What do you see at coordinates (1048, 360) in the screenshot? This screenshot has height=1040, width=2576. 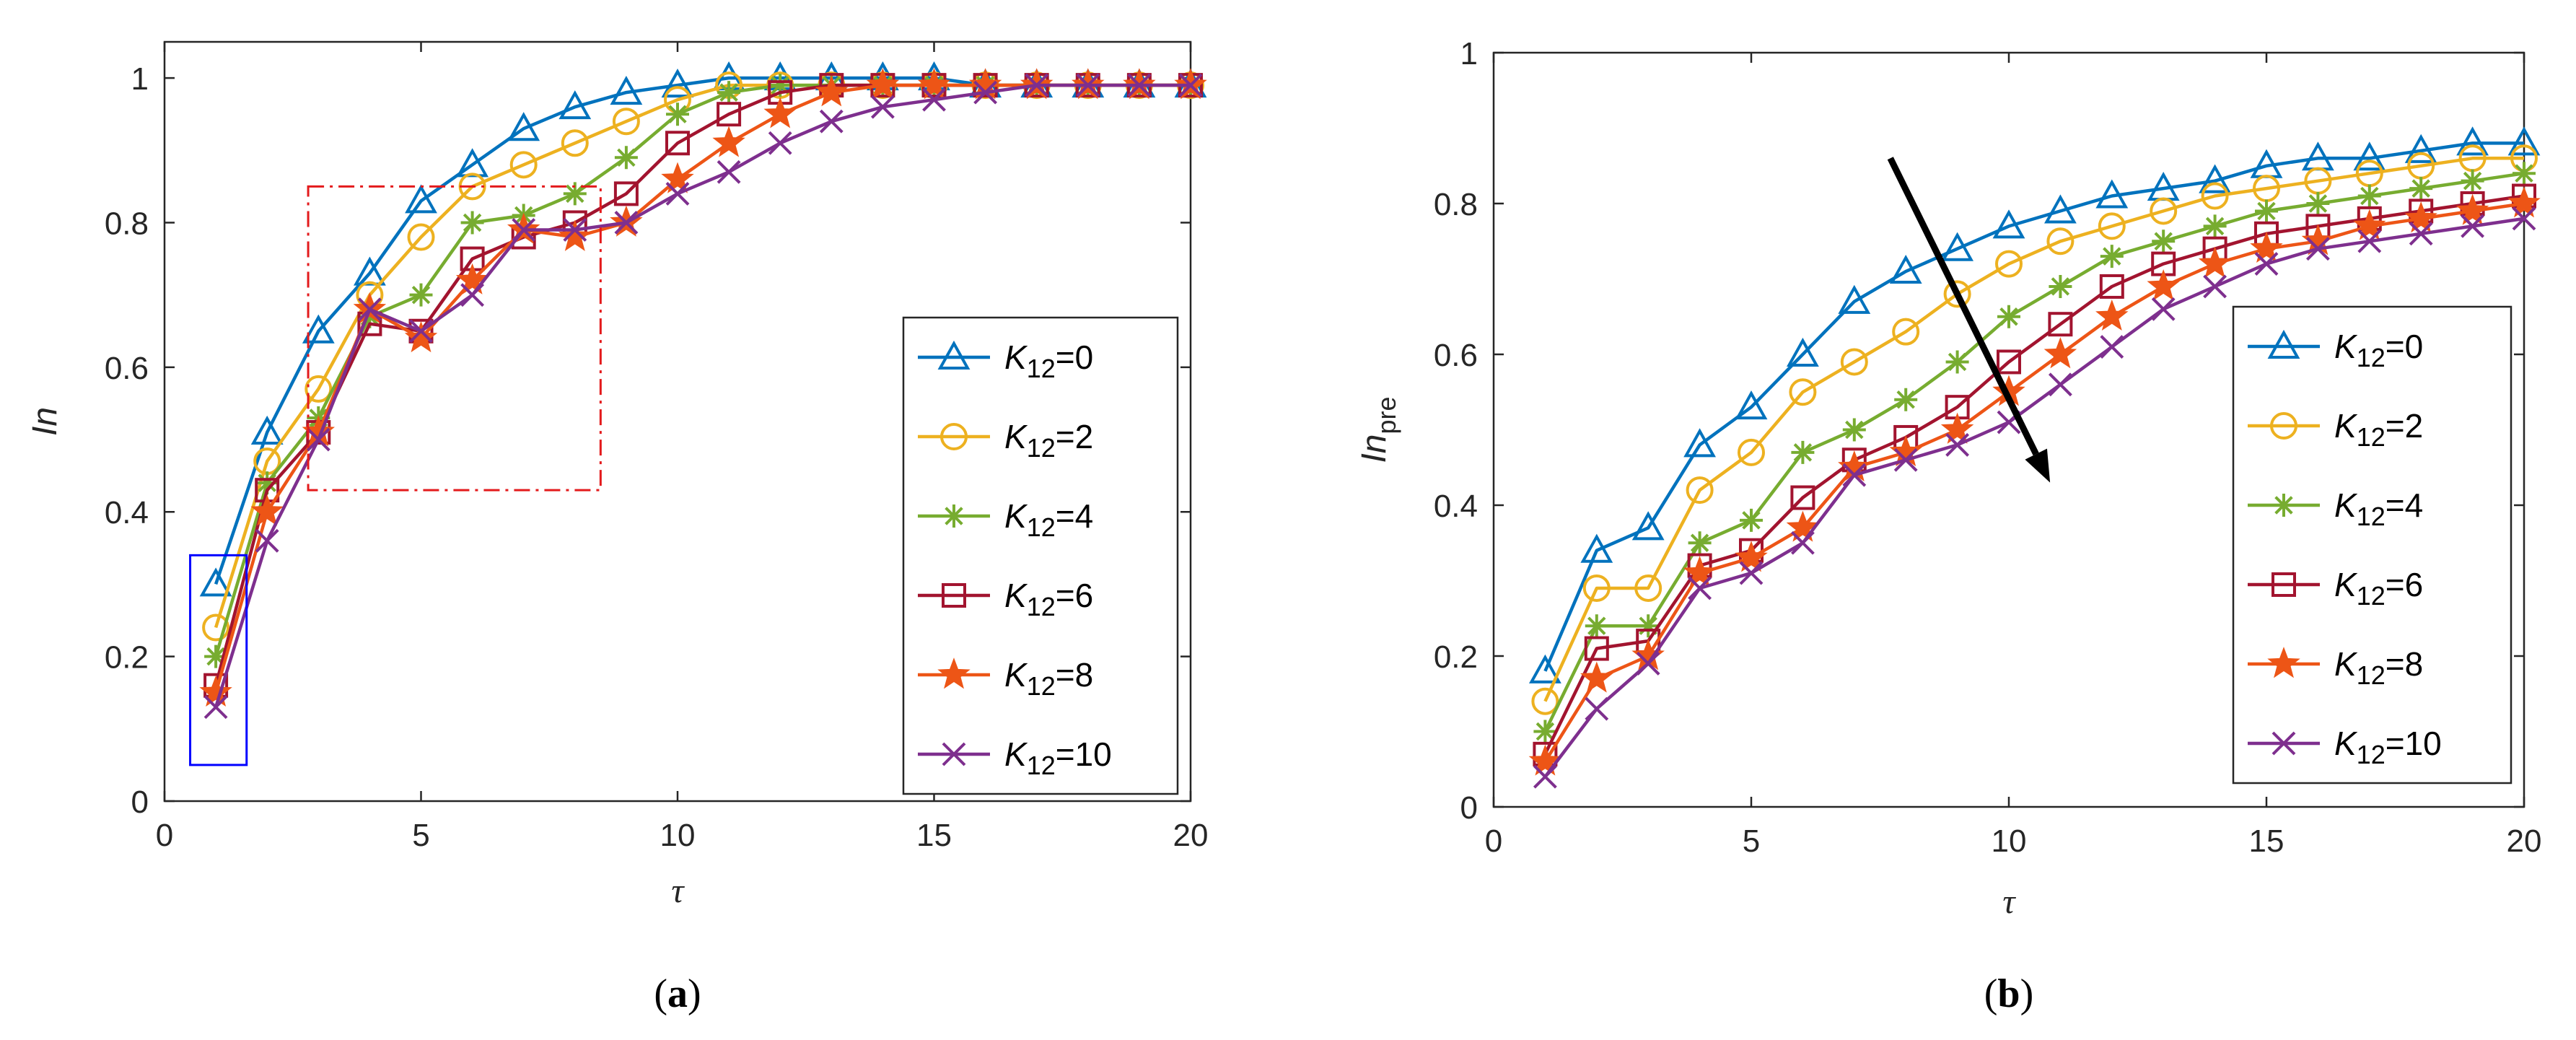 I see `legend-label: K12=0` at bounding box center [1048, 360].